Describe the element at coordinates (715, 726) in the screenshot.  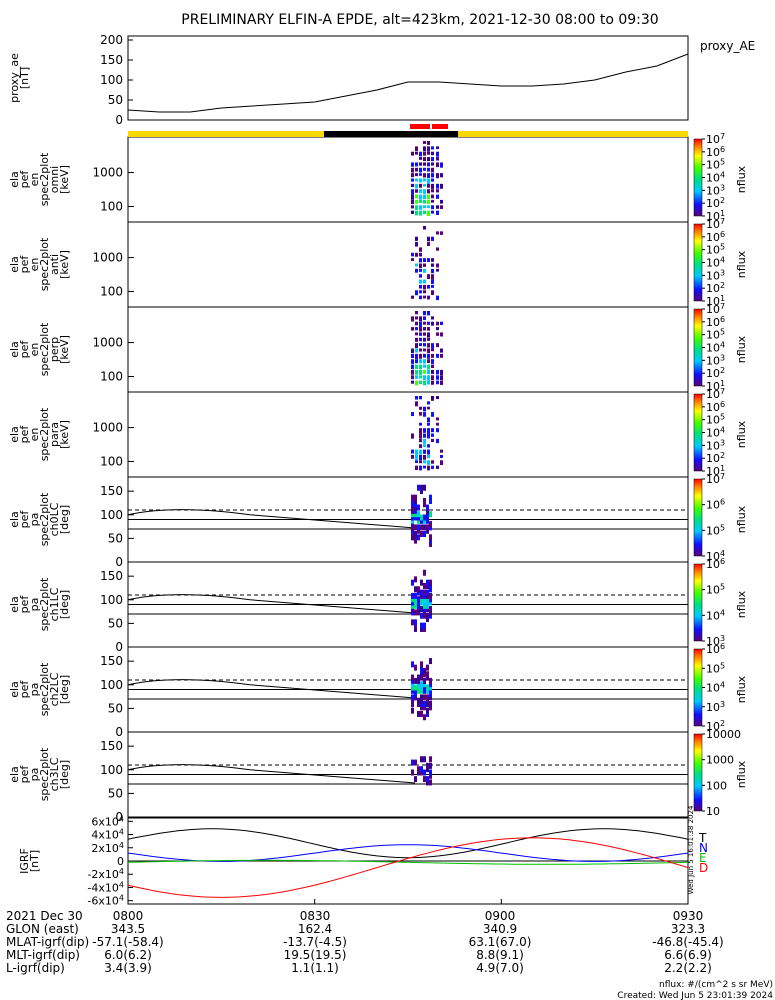
I see `colorbar-tick-label: 10²` at that location.